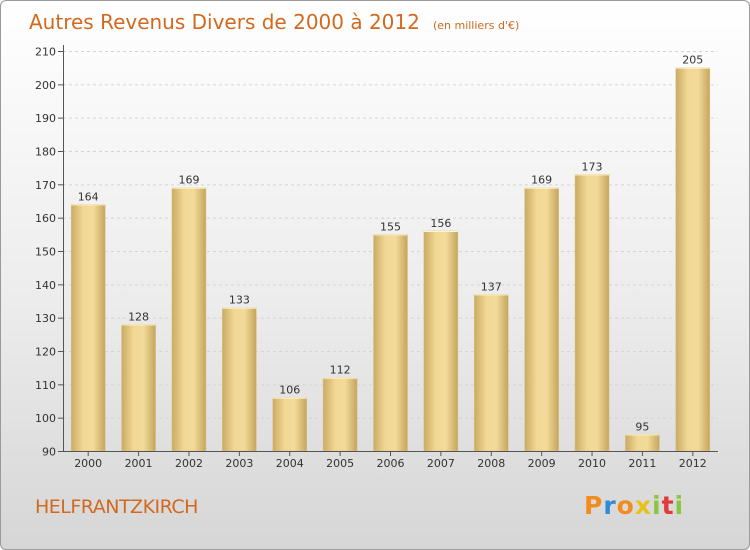  I want to click on x-tick-label: 2006, so click(391, 463).